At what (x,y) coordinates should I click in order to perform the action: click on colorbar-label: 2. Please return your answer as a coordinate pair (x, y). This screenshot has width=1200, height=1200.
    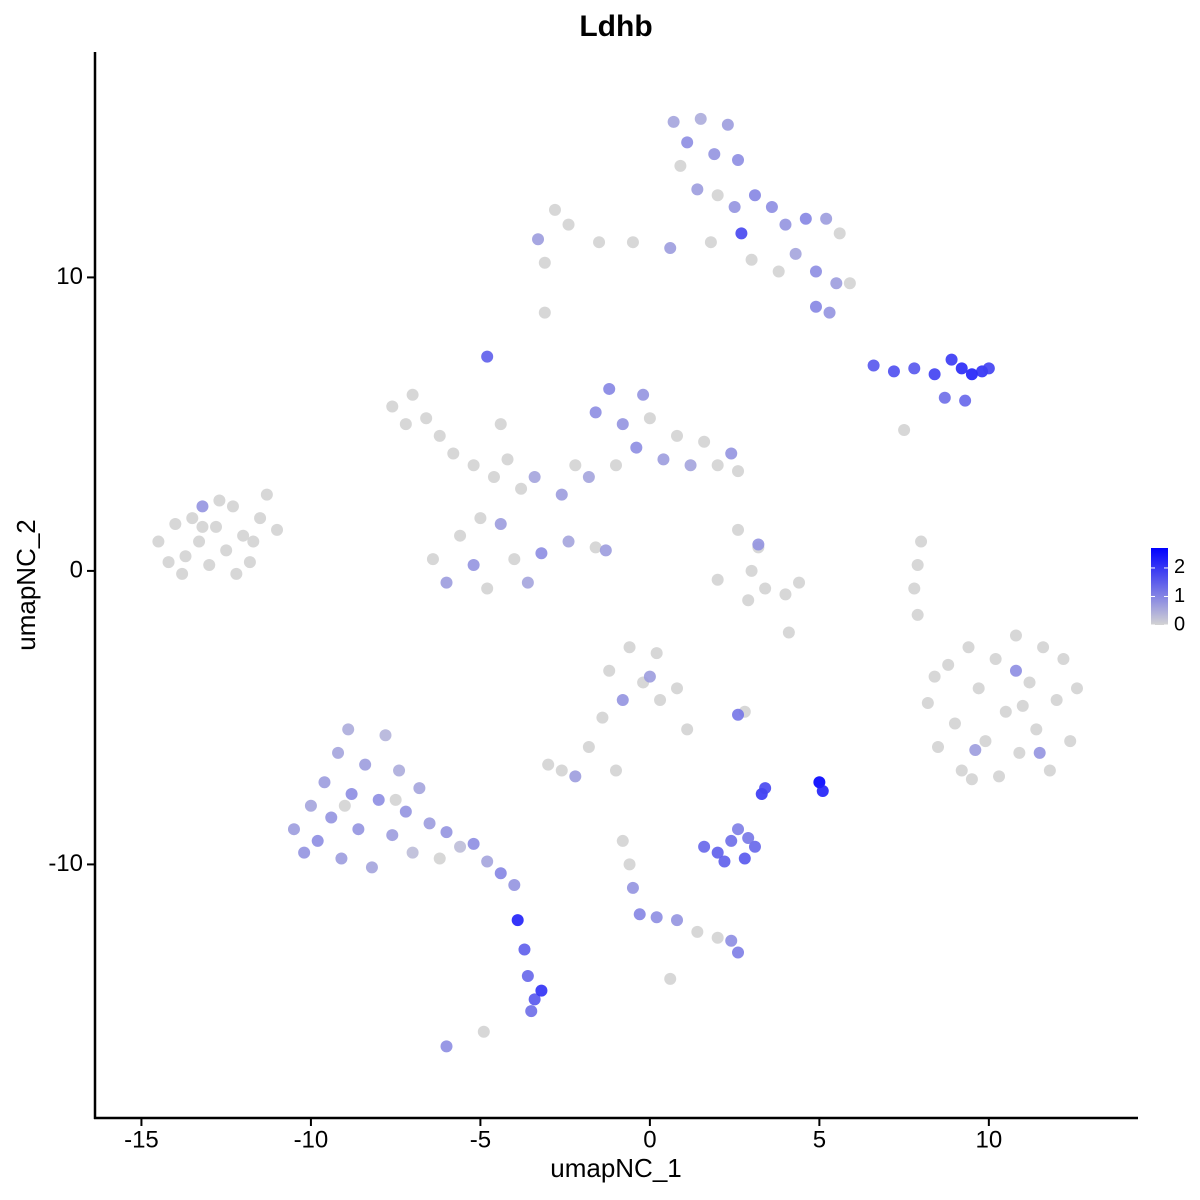
    Looking at the image, I should click on (1179, 567).